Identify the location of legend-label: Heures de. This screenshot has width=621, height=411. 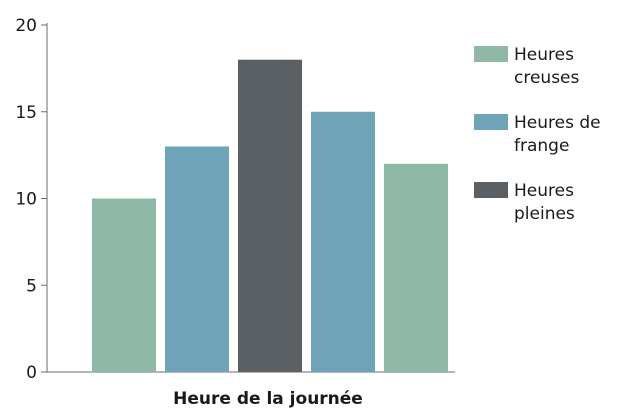
(557, 123).